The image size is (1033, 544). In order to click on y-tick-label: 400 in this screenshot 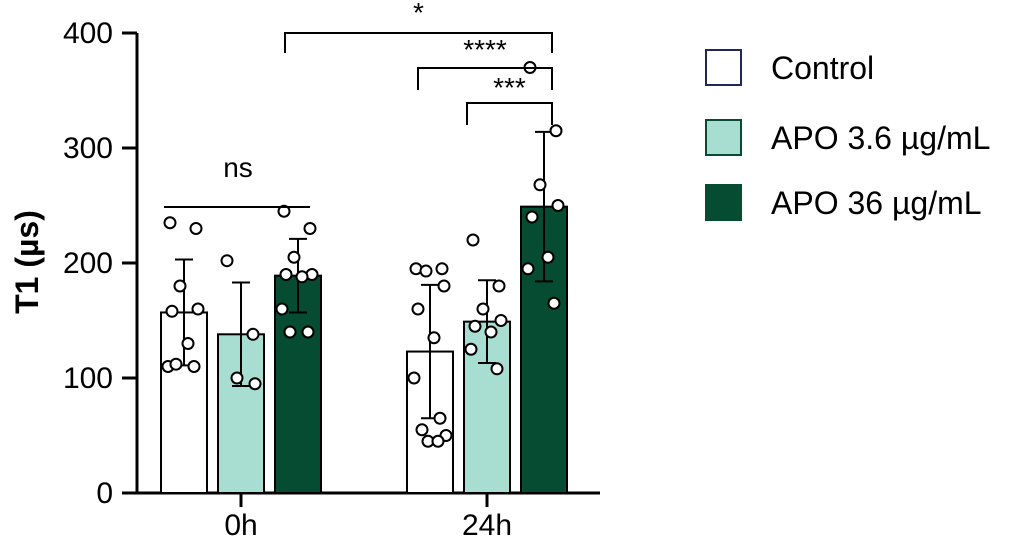, I will do `click(88, 33)`.